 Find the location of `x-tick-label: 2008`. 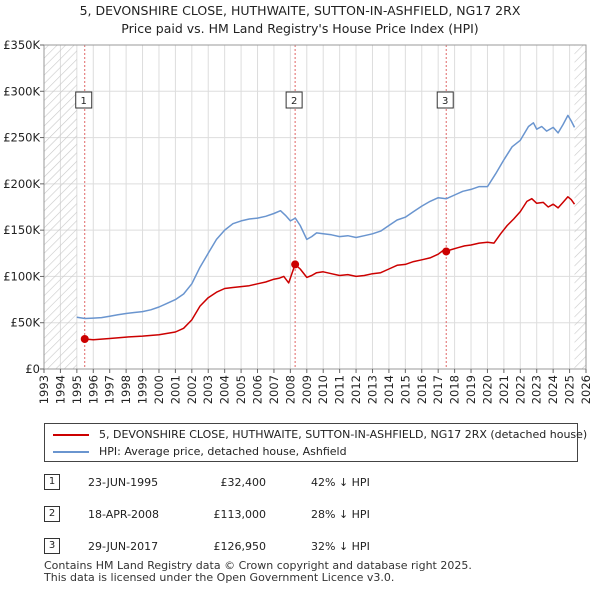

x-tick-label: 2008 is located at coordinates (290, 389).